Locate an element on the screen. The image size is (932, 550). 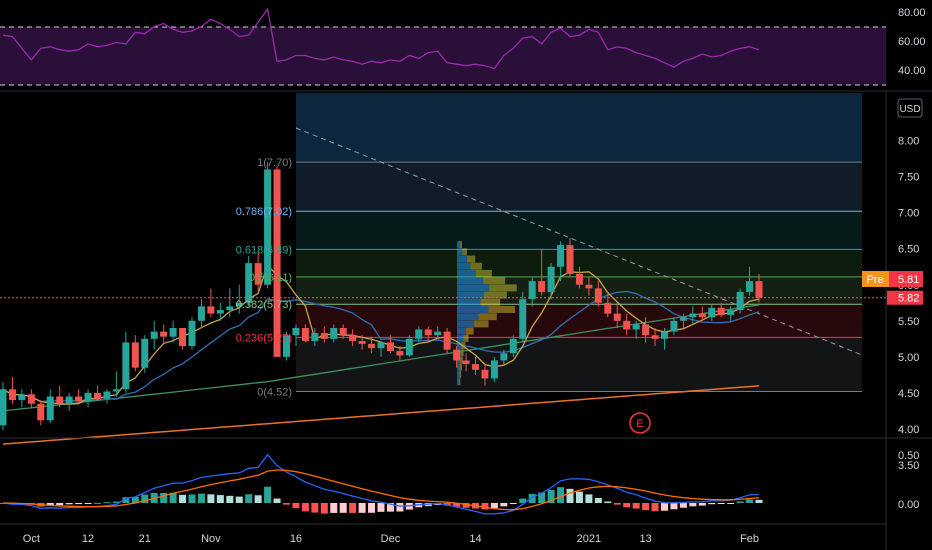
earnings-letter: E is located at coordinates (639, 424).